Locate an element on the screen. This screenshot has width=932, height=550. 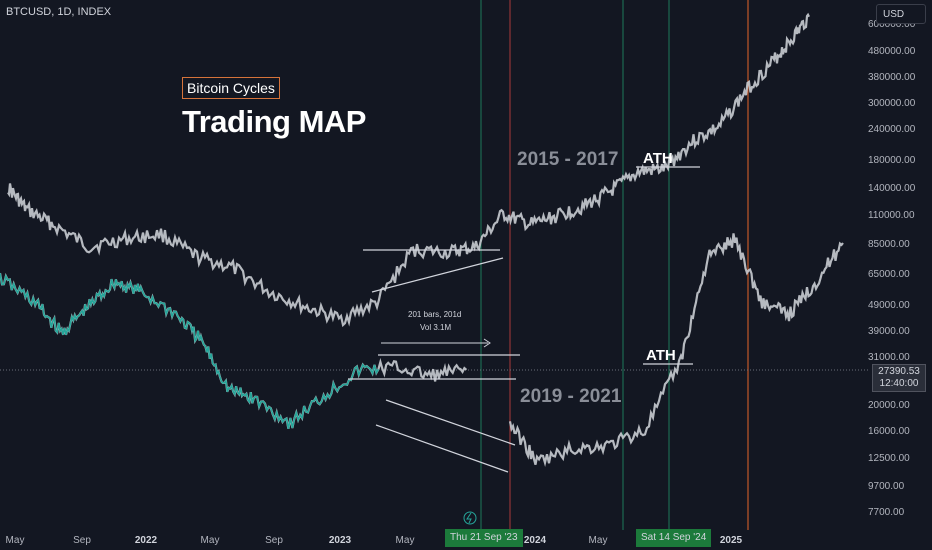
price-tick-label: 110000.00 is located at coordinates (891, 215).